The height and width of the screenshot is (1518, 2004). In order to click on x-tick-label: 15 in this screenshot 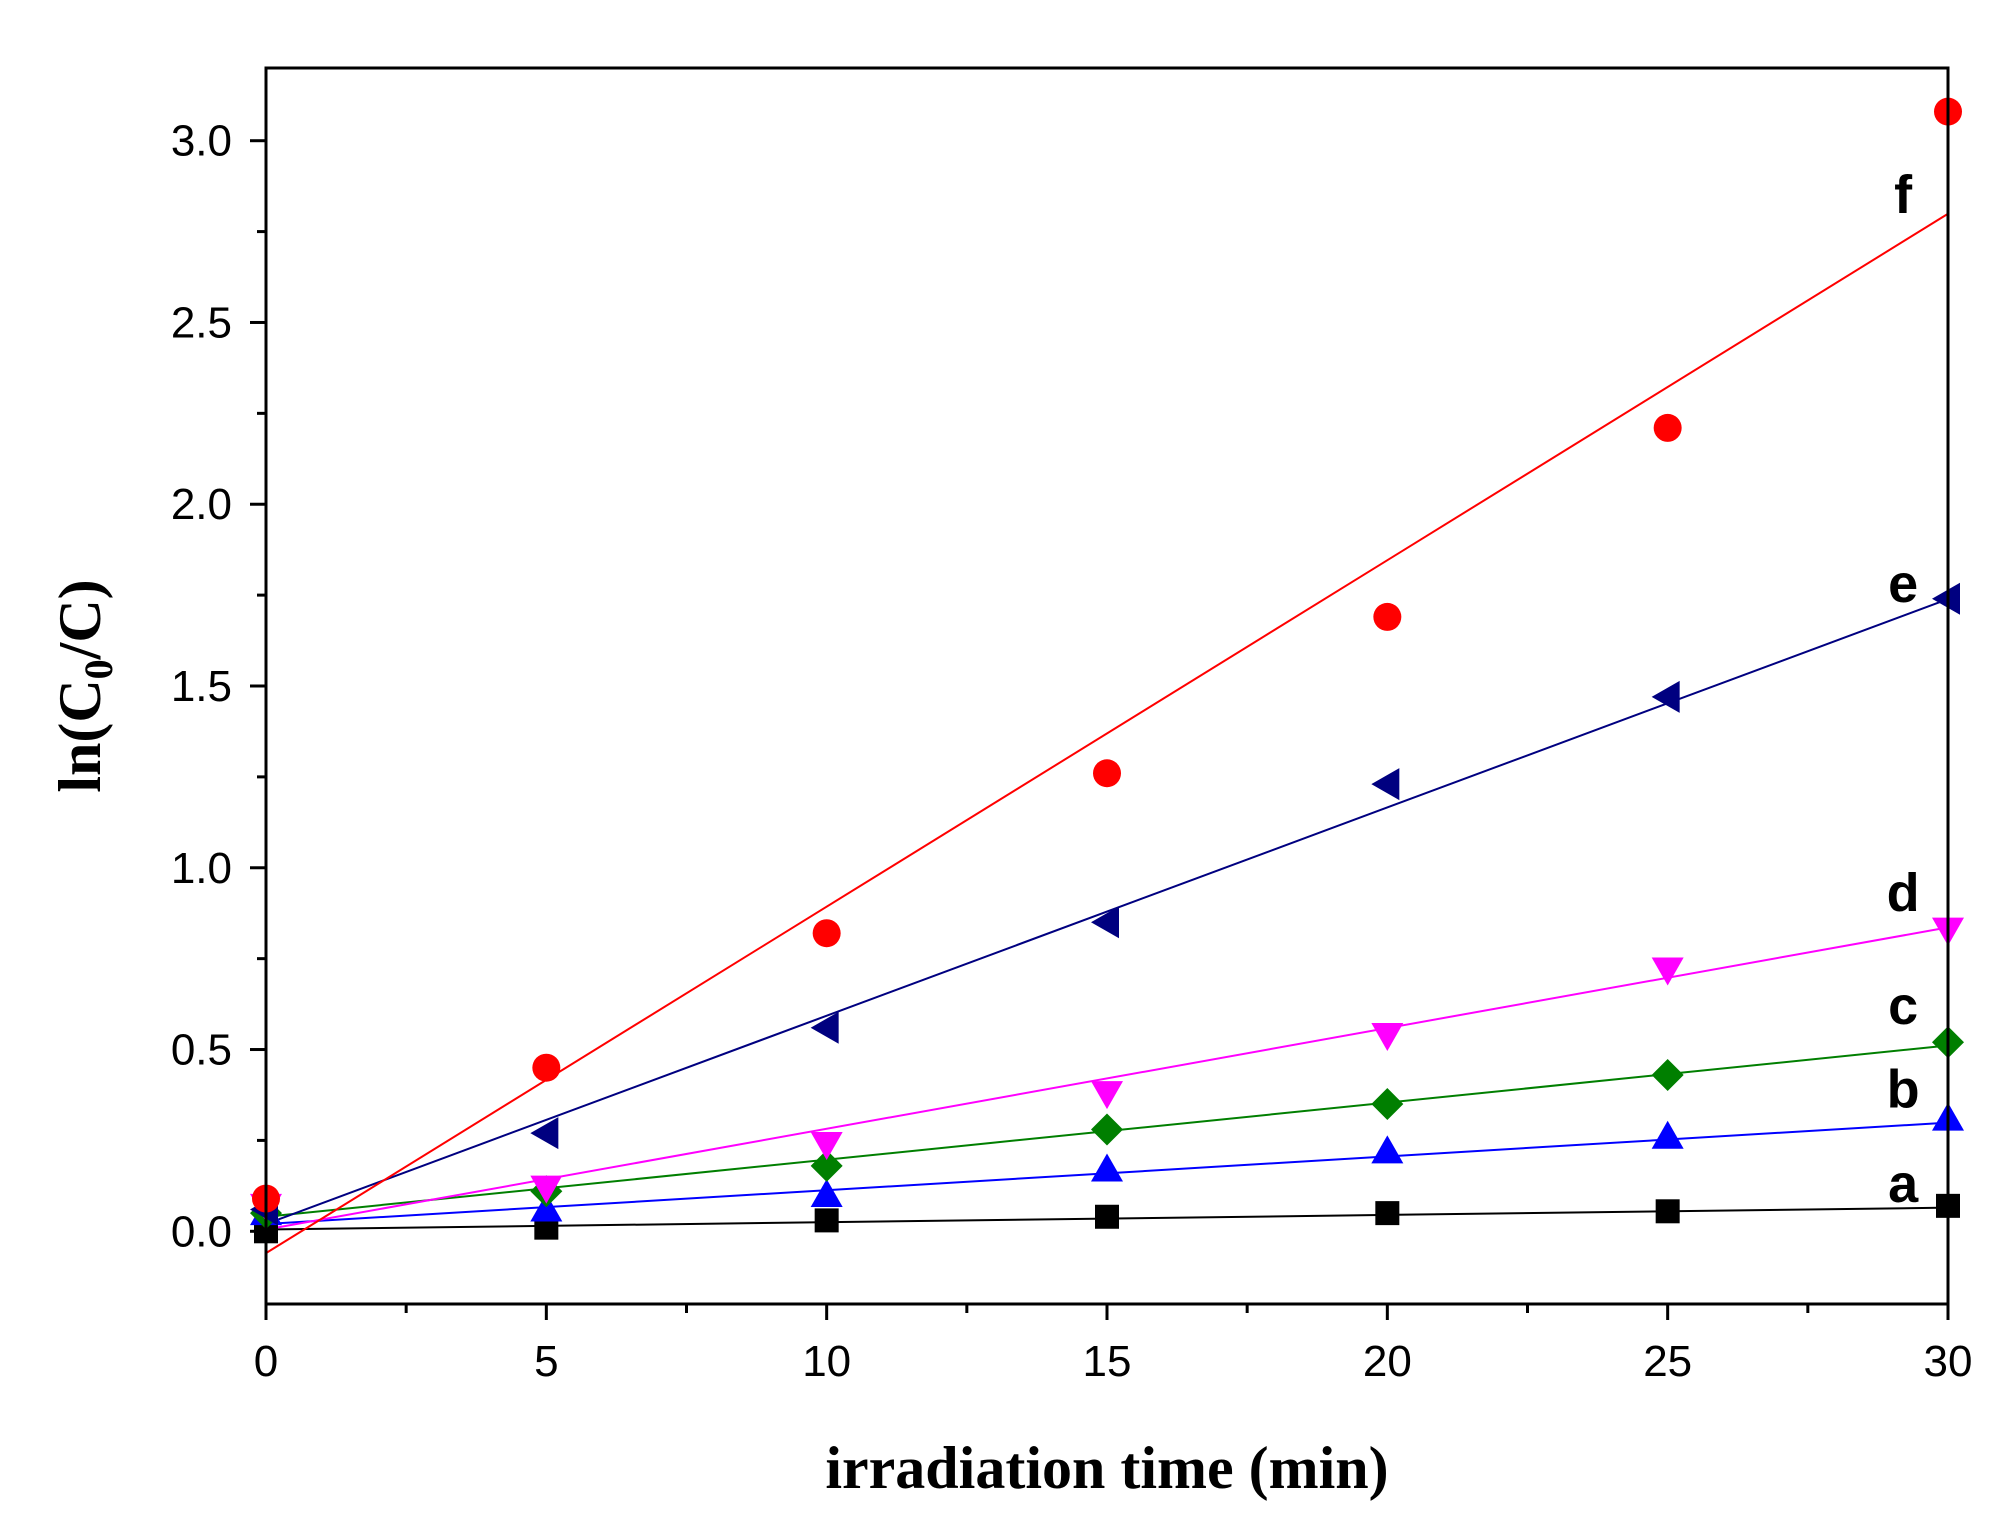, I will do `click(1107, 1361)`.